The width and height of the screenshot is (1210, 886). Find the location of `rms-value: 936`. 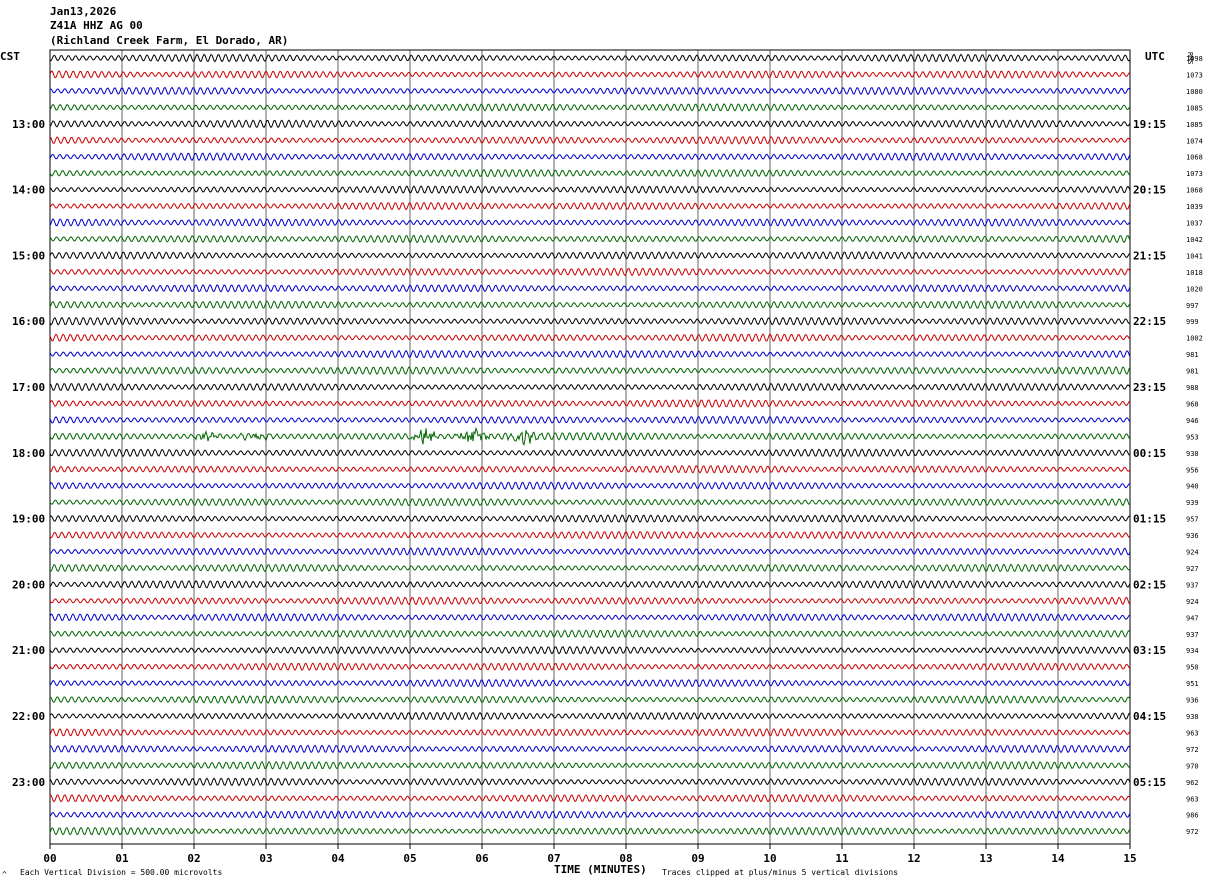

rms-value: 936 is located at coordinates (1192, 701).